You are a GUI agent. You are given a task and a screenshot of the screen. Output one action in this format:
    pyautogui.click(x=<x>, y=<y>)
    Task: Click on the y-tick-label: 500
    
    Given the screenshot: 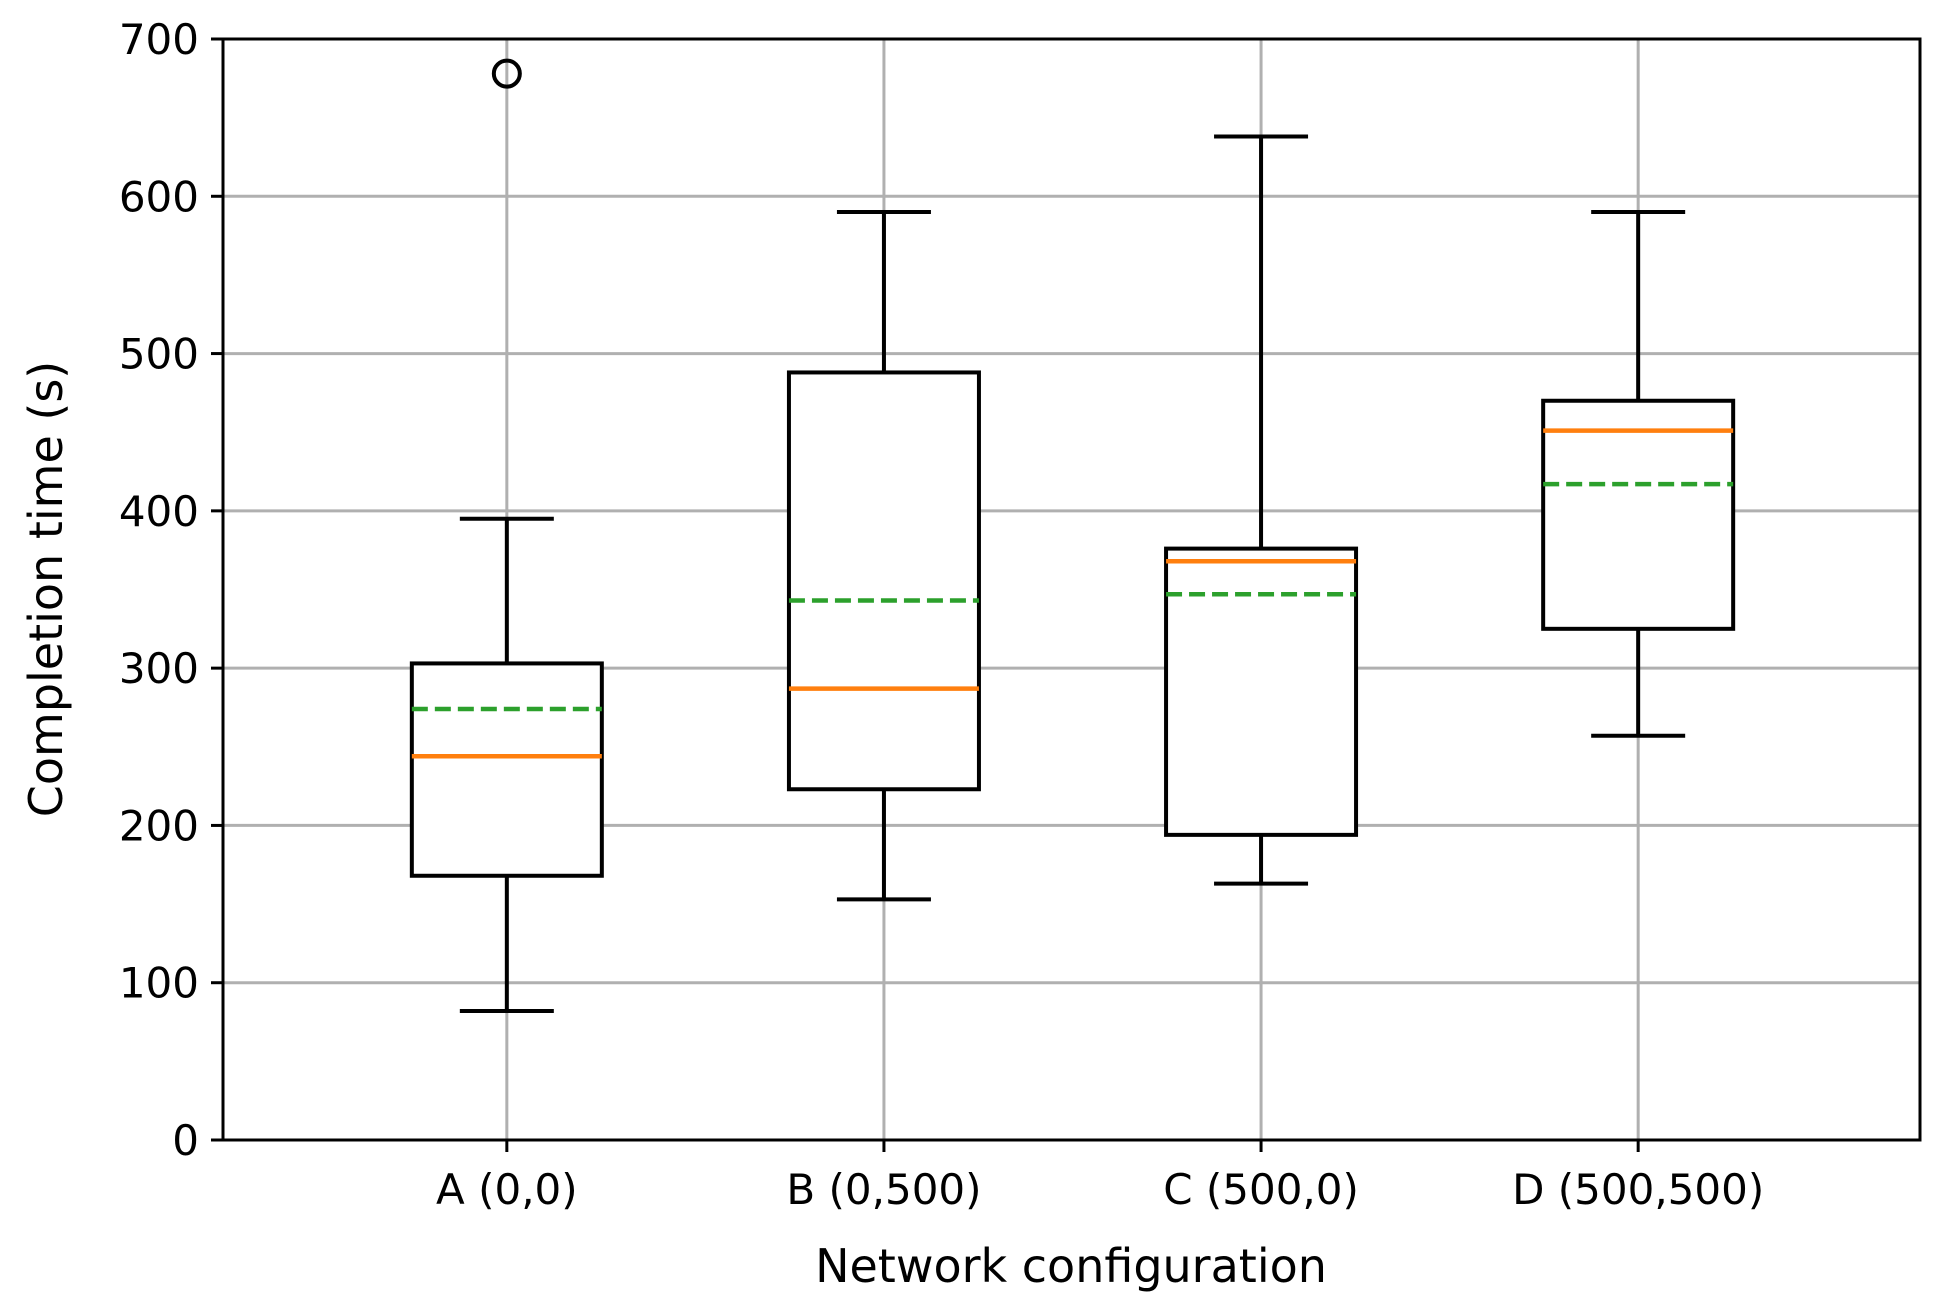 What is the action you would take?
    pyautogui.click(x=159, y=354)
    